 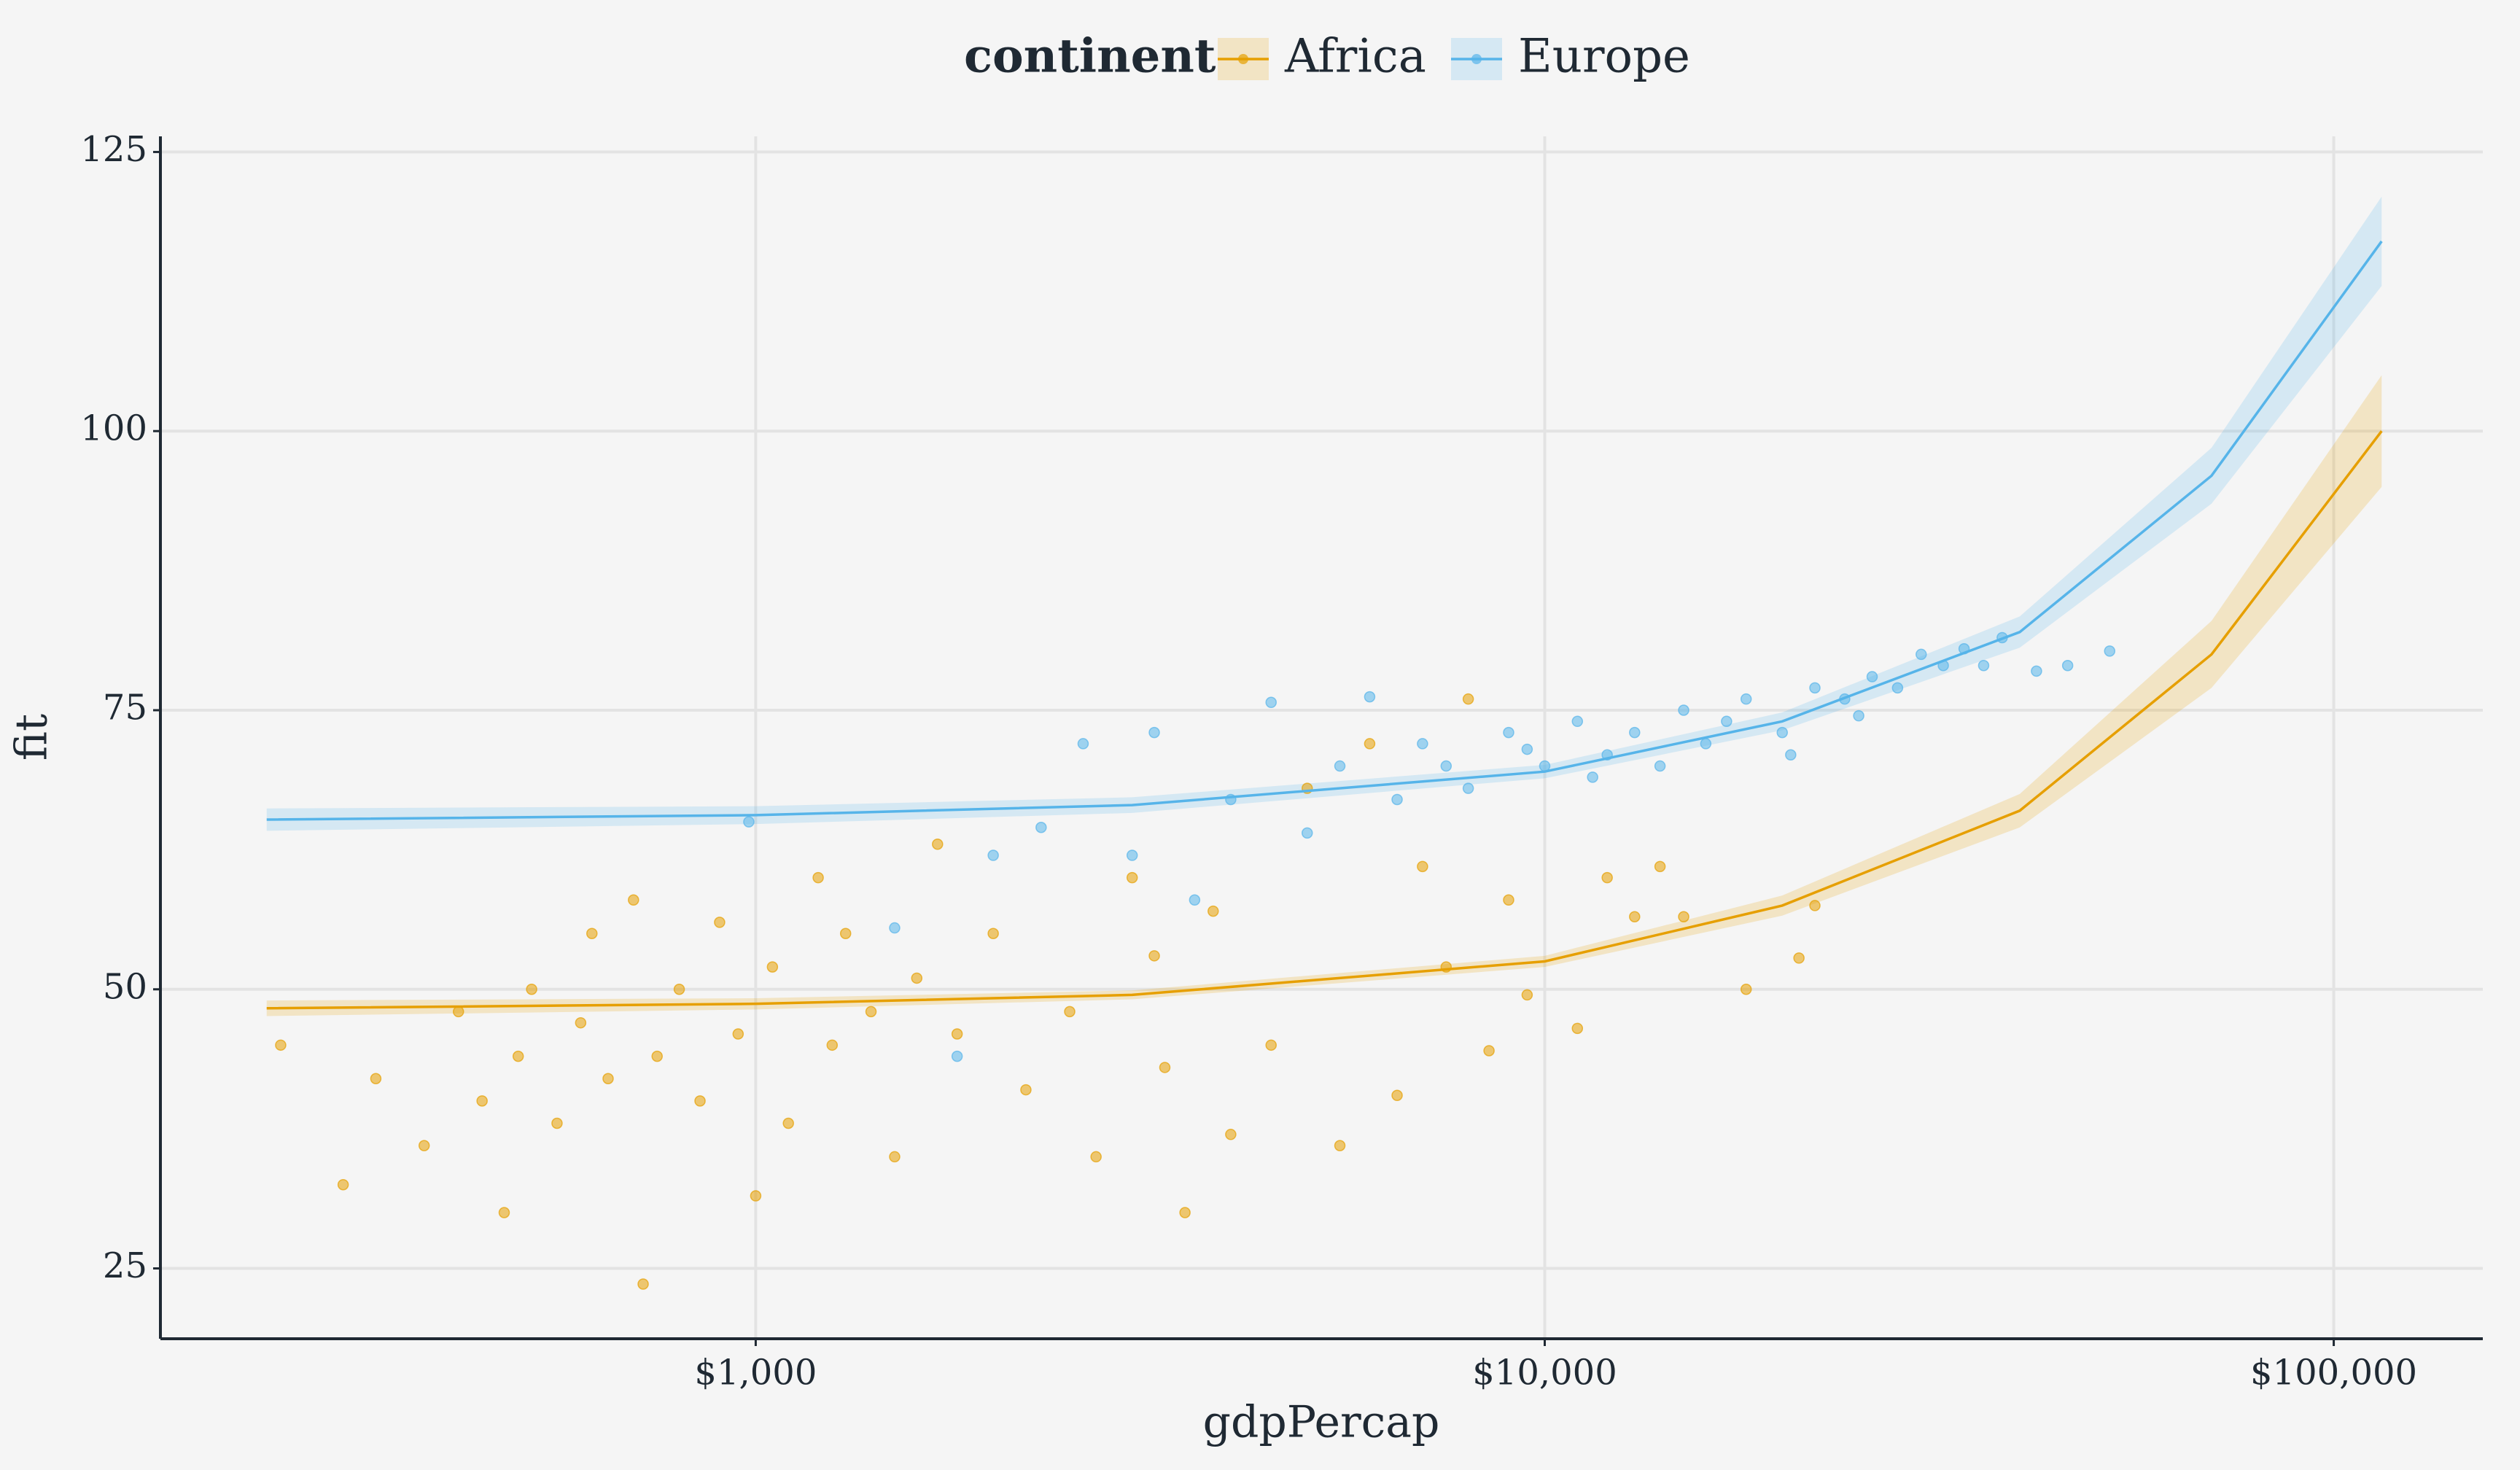 I want to click on legend-label: Africa, so click(x=1355, y=57).